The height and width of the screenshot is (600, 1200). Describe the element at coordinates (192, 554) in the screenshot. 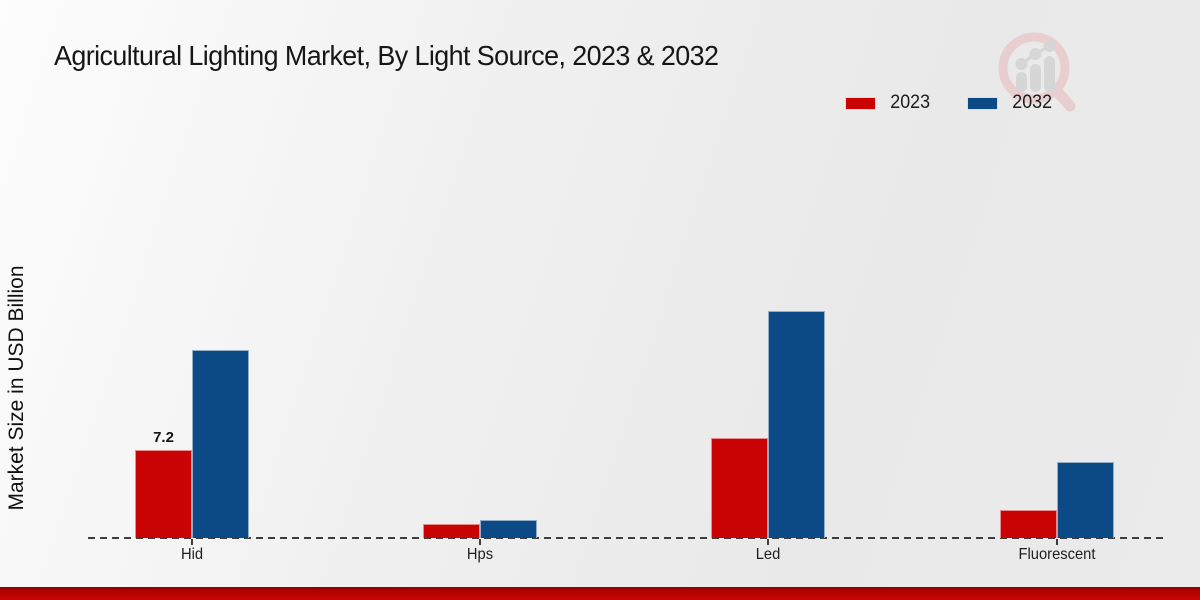

I see `x-tick-label-hid: Hid` at that location.